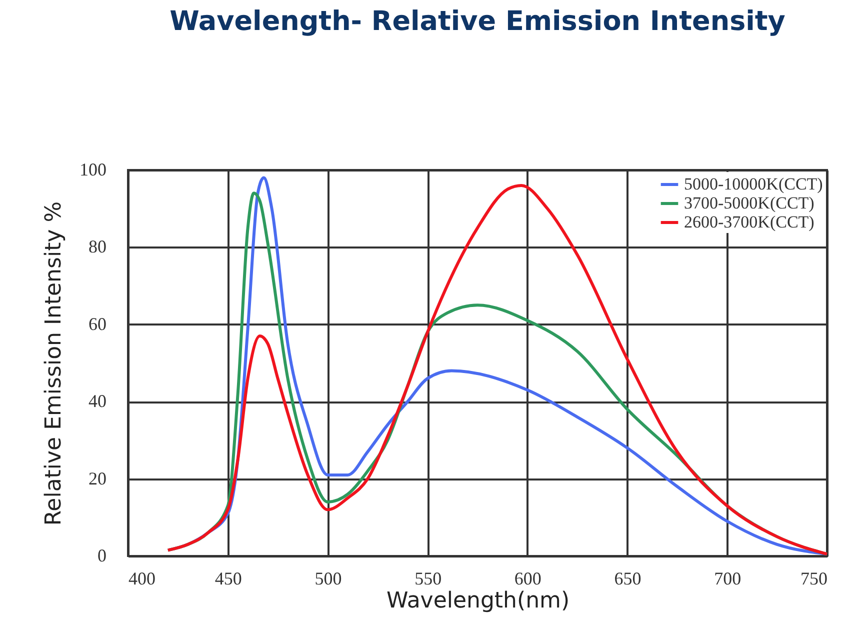 The height and width of the screenshot is (636, 855). I want to click on x-tick-label: 400, so click(142, 578).